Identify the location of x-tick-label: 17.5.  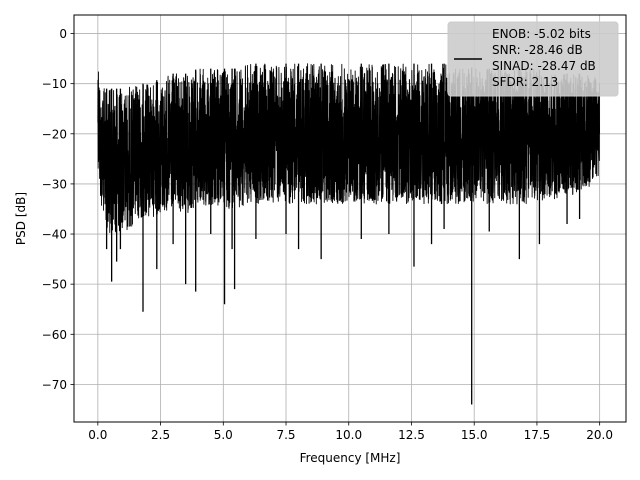
(537, 435).